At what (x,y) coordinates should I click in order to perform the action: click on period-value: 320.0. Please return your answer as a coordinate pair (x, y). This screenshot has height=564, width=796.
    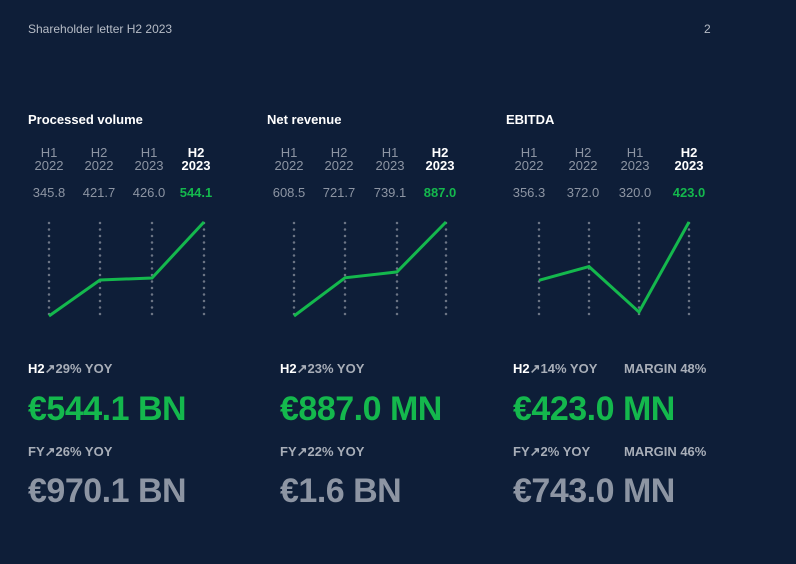
    Looking at the image, I should click on (635, 192).